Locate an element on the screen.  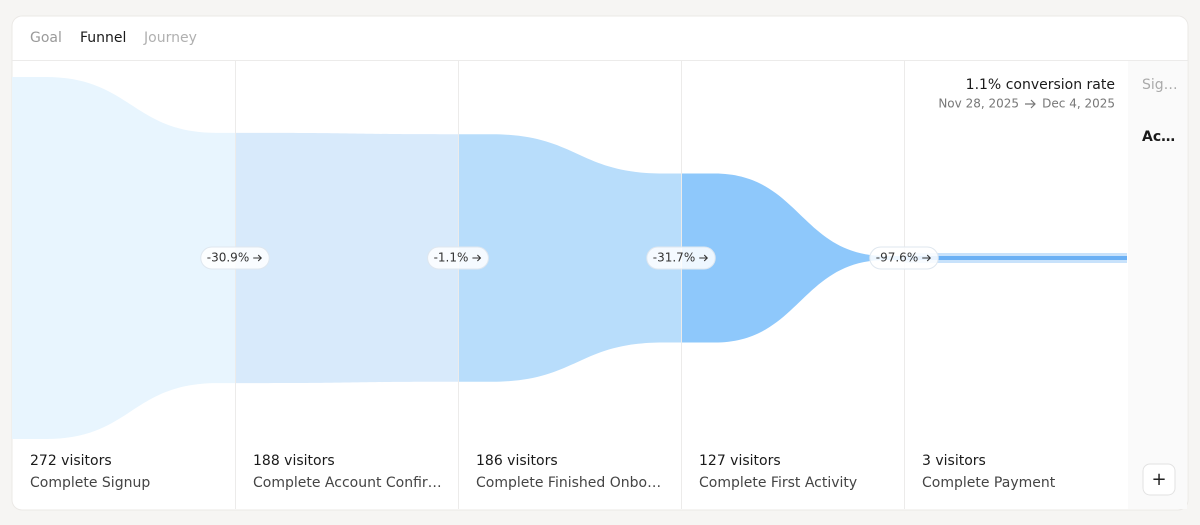
stage-name: Complete First Activity is located at coordinates (778, 483).